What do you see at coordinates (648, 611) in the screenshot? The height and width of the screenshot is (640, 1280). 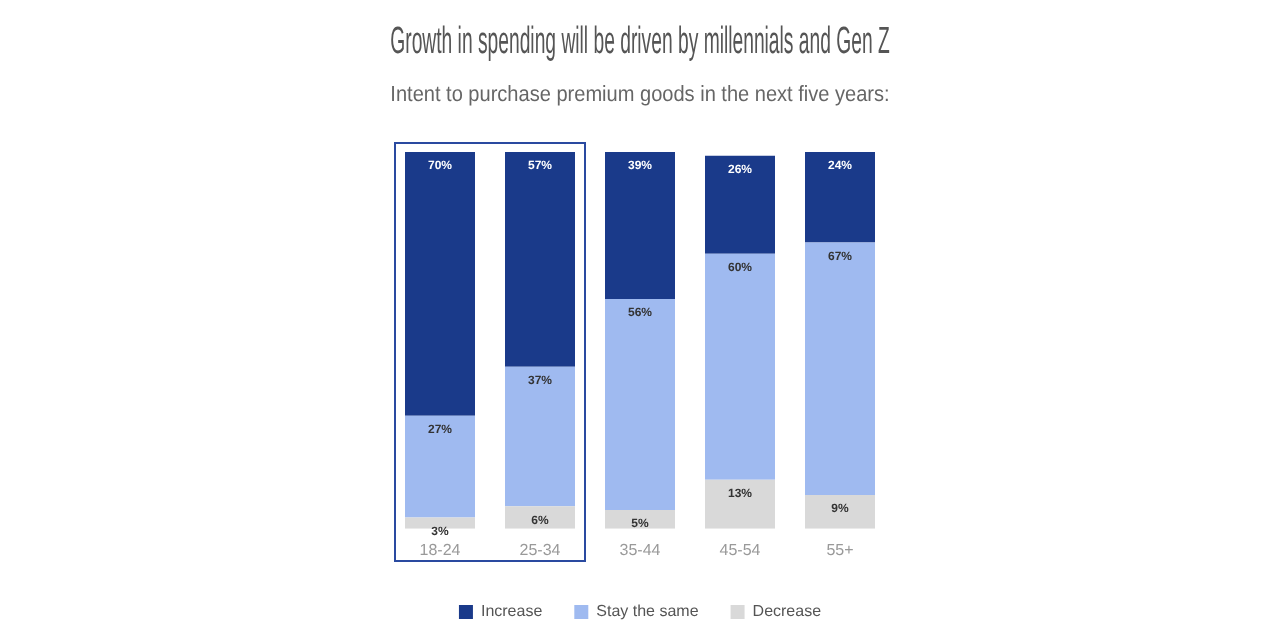 I see `legend-label: Stay the same` at bounding box center [648, 611].